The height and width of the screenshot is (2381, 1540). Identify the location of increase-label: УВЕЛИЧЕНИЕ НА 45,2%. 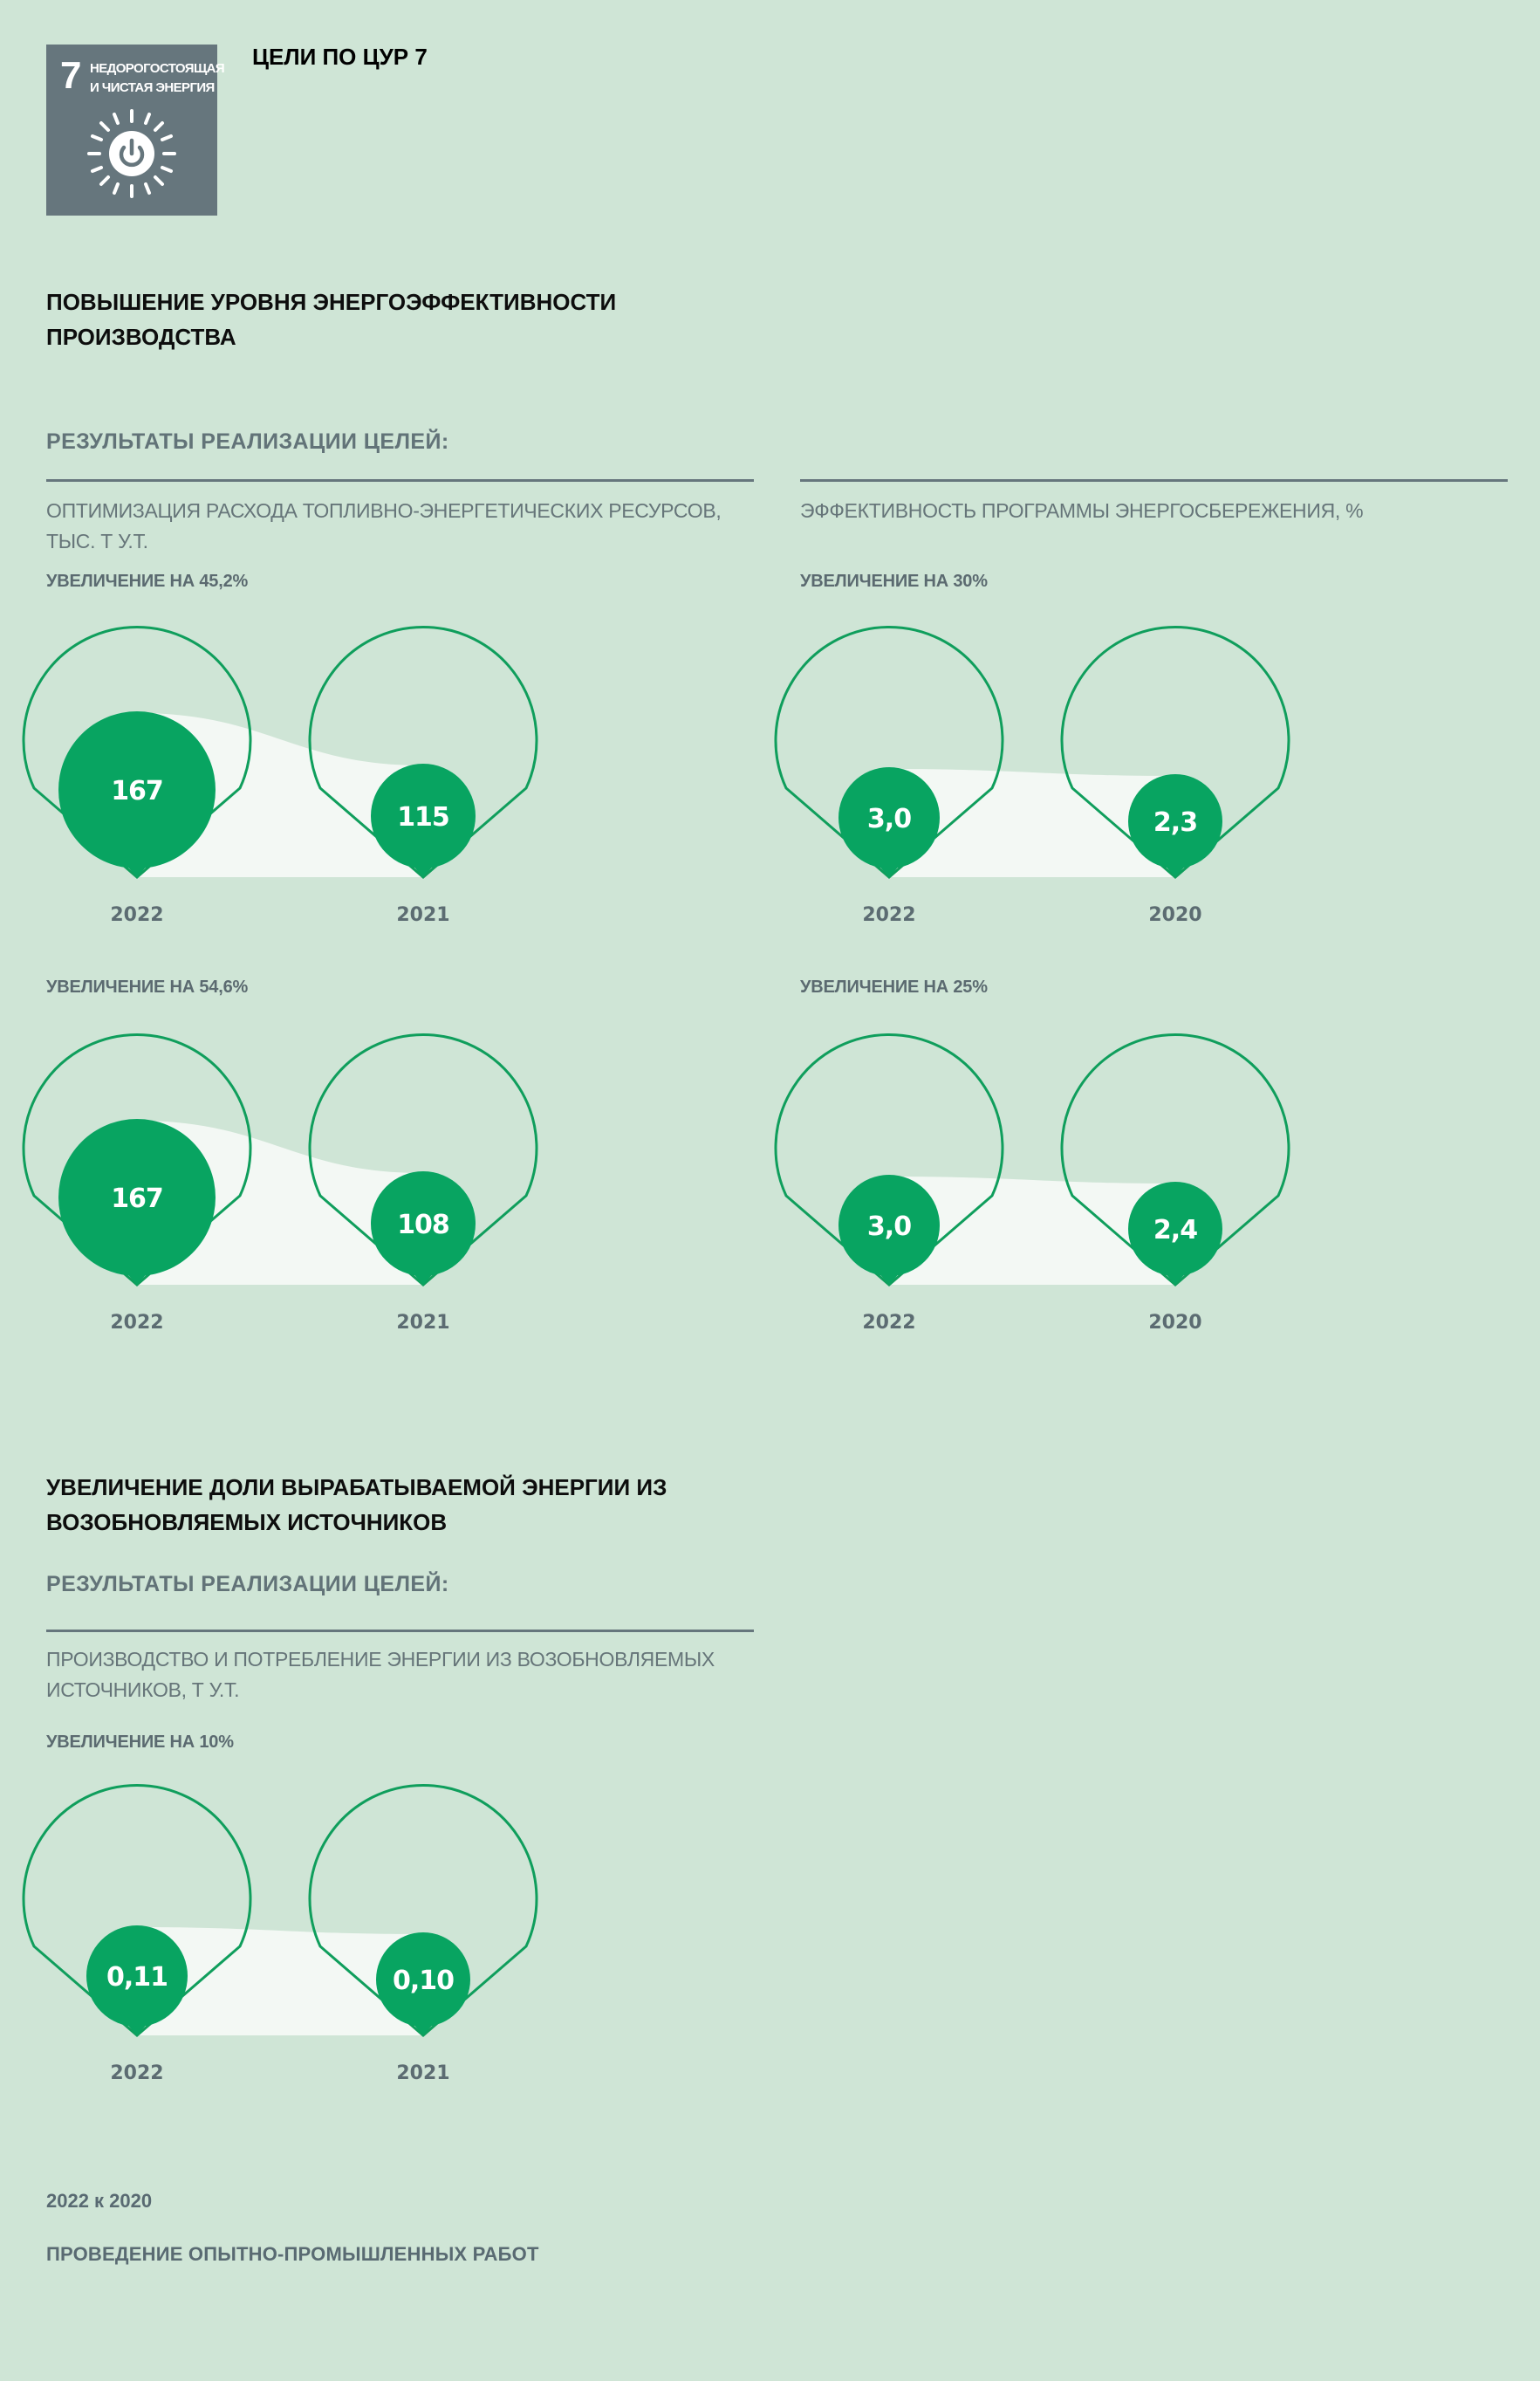
(147, 581).